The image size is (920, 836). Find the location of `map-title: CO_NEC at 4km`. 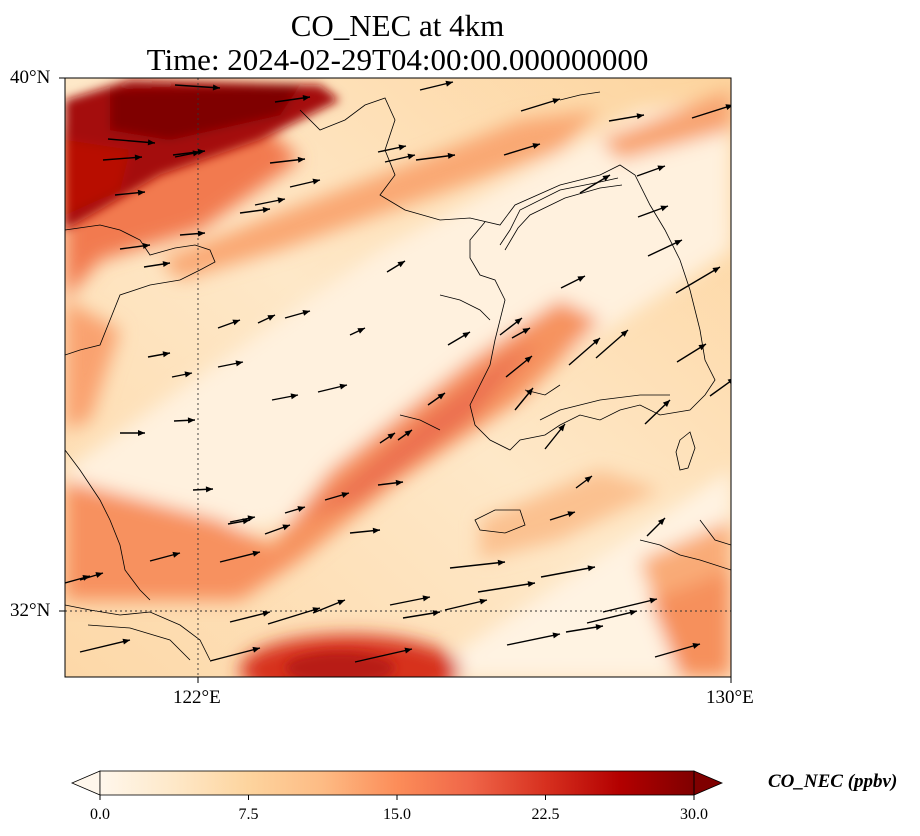

map-title: CO_NEC at 4km is located at coordinates (397, 25).